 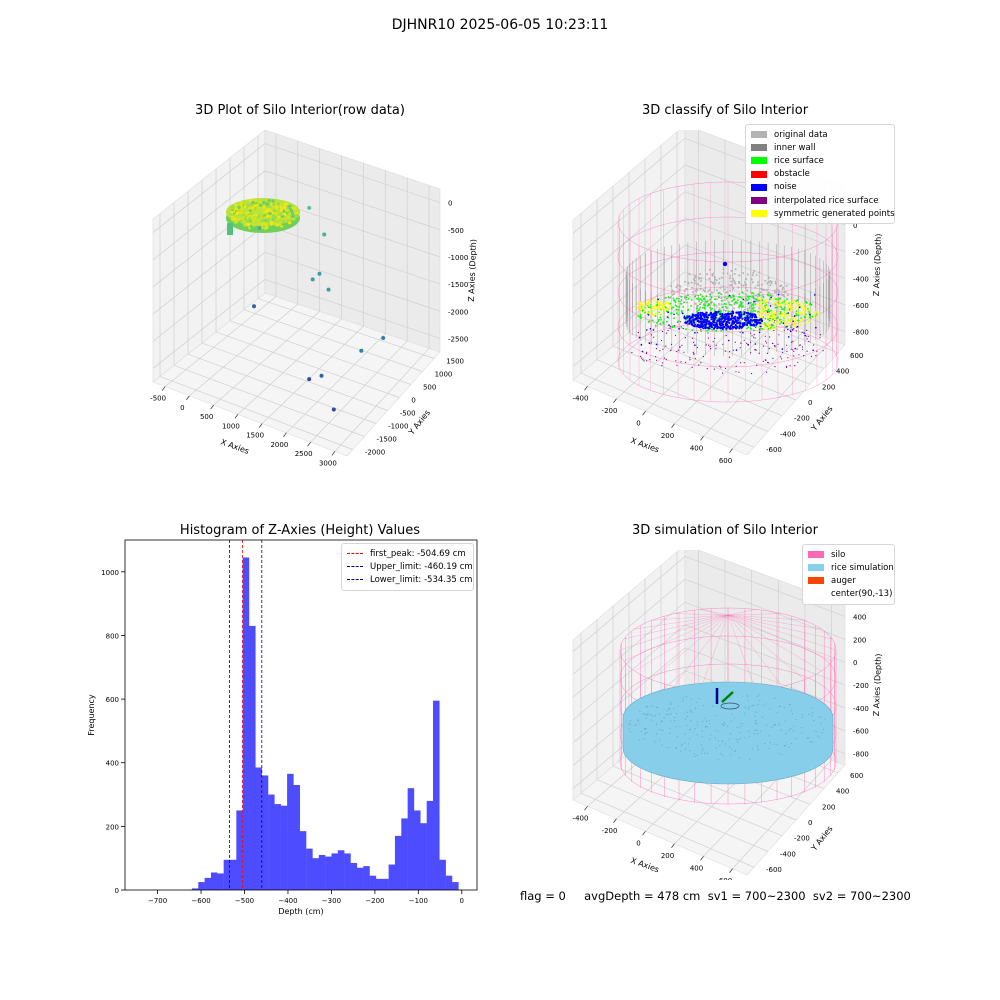 I want to click on p4-xtick-label: 0, so click(x=638, y=843).